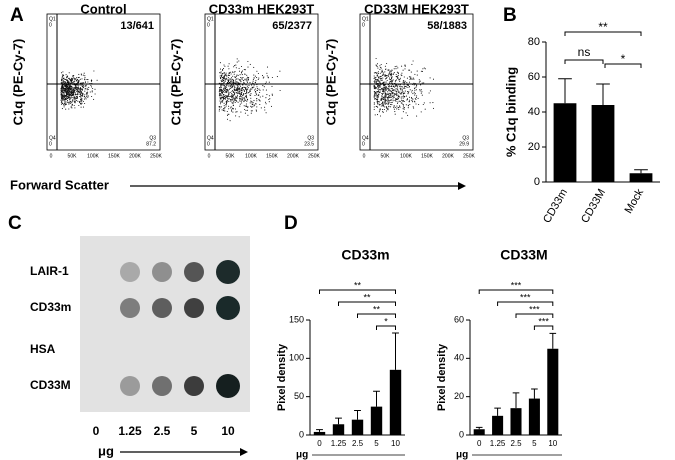 The height and width of the screenshot is (460, 675). I want to click on x-tick-label: 150K, so click(114, 156).